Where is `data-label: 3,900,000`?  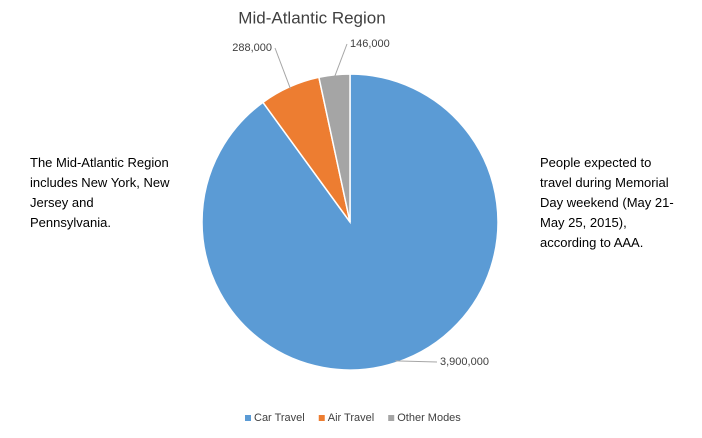
data-label: 3,900,000 is located at coordinates (464, 362).